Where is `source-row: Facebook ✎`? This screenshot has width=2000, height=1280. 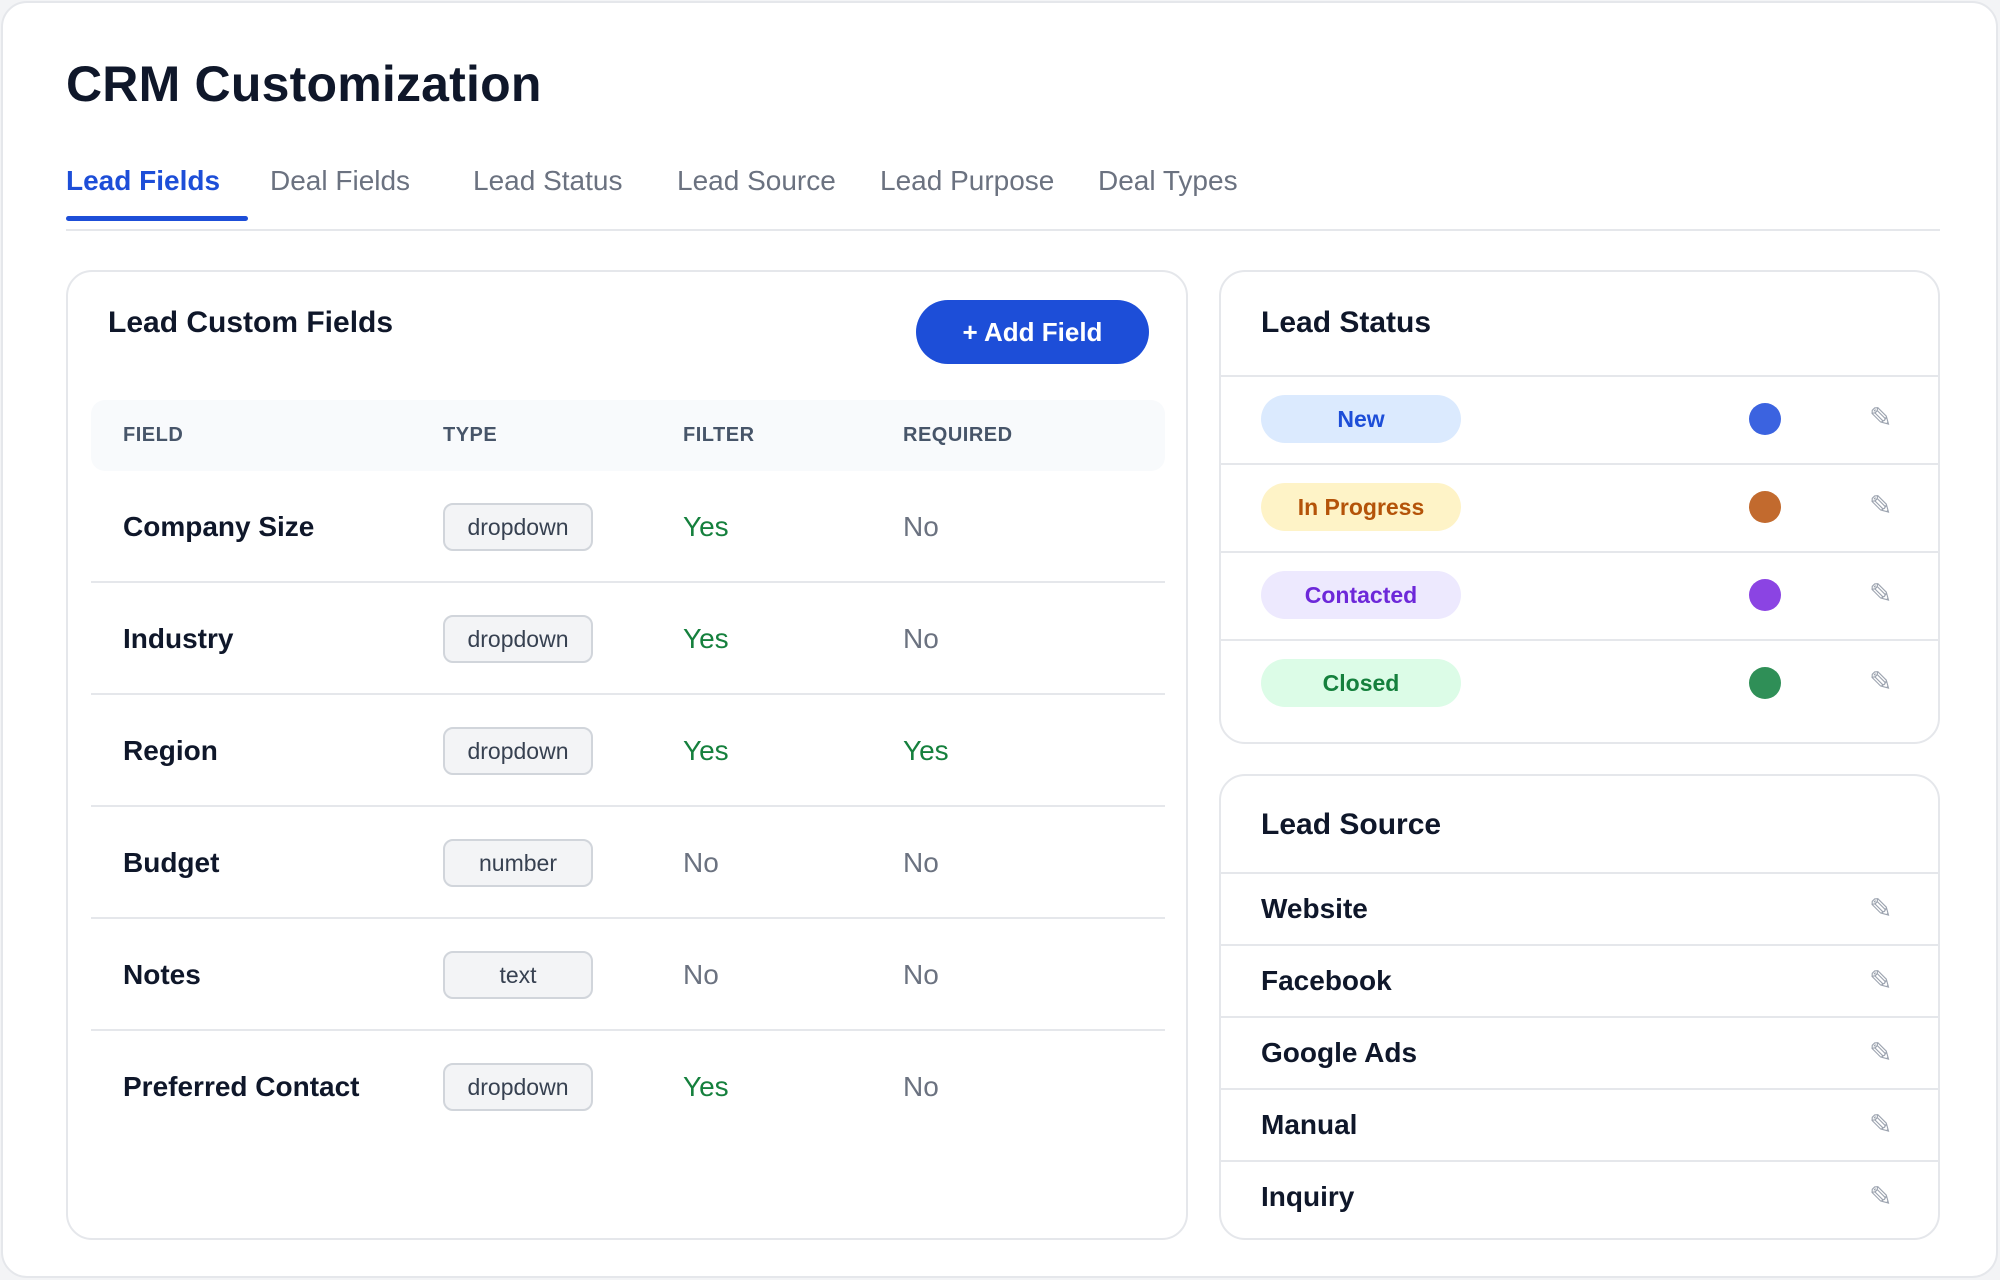 source-row: Facebook ✎ is located at coordinates (1579, 980).